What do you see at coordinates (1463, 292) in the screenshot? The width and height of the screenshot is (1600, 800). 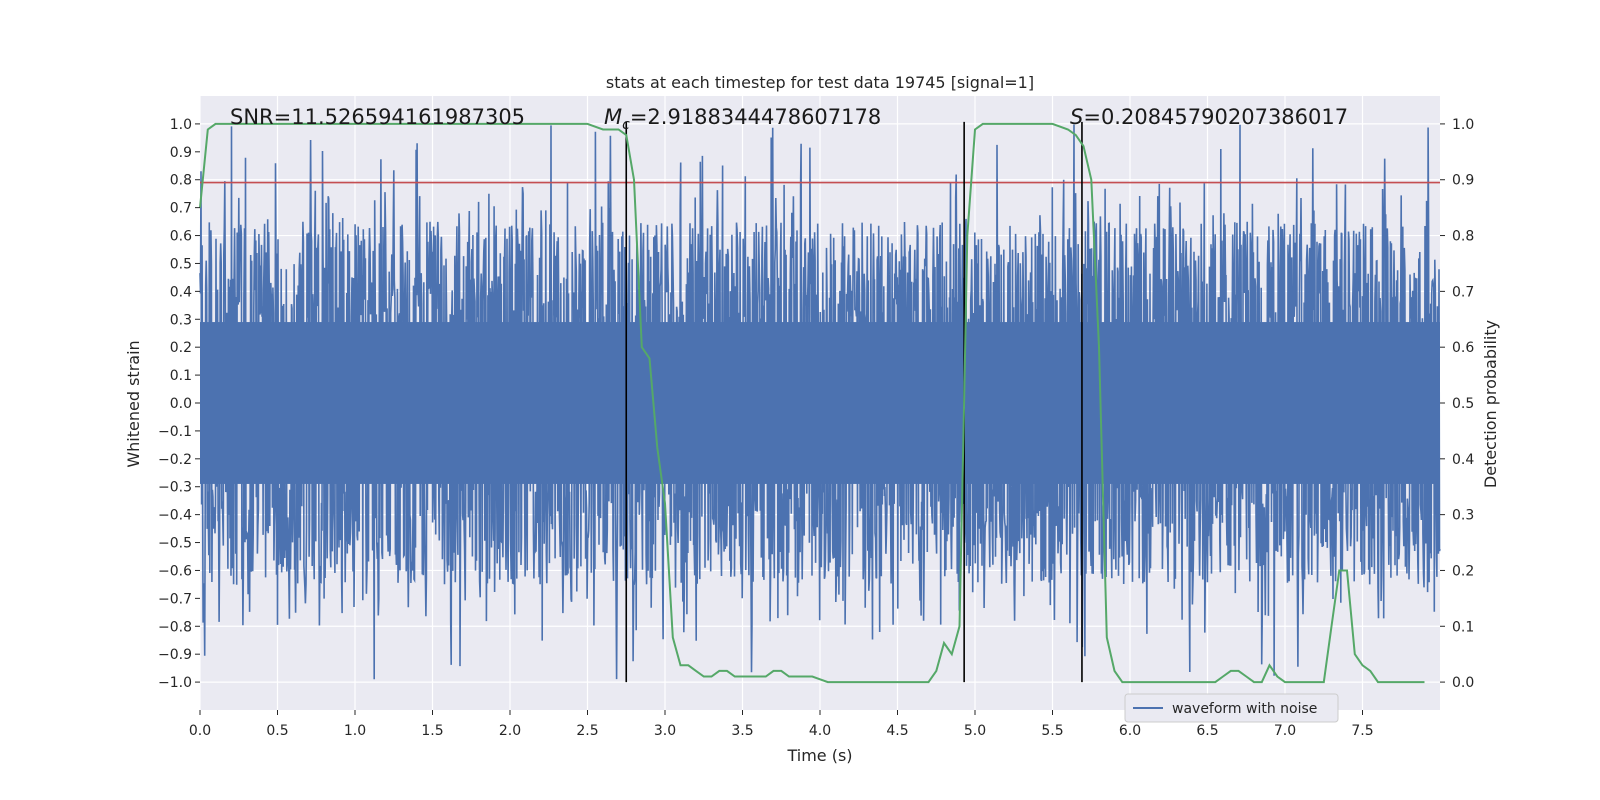 I see `y2-tick-label-3: 0.7` at bounding box center [1463, 292].